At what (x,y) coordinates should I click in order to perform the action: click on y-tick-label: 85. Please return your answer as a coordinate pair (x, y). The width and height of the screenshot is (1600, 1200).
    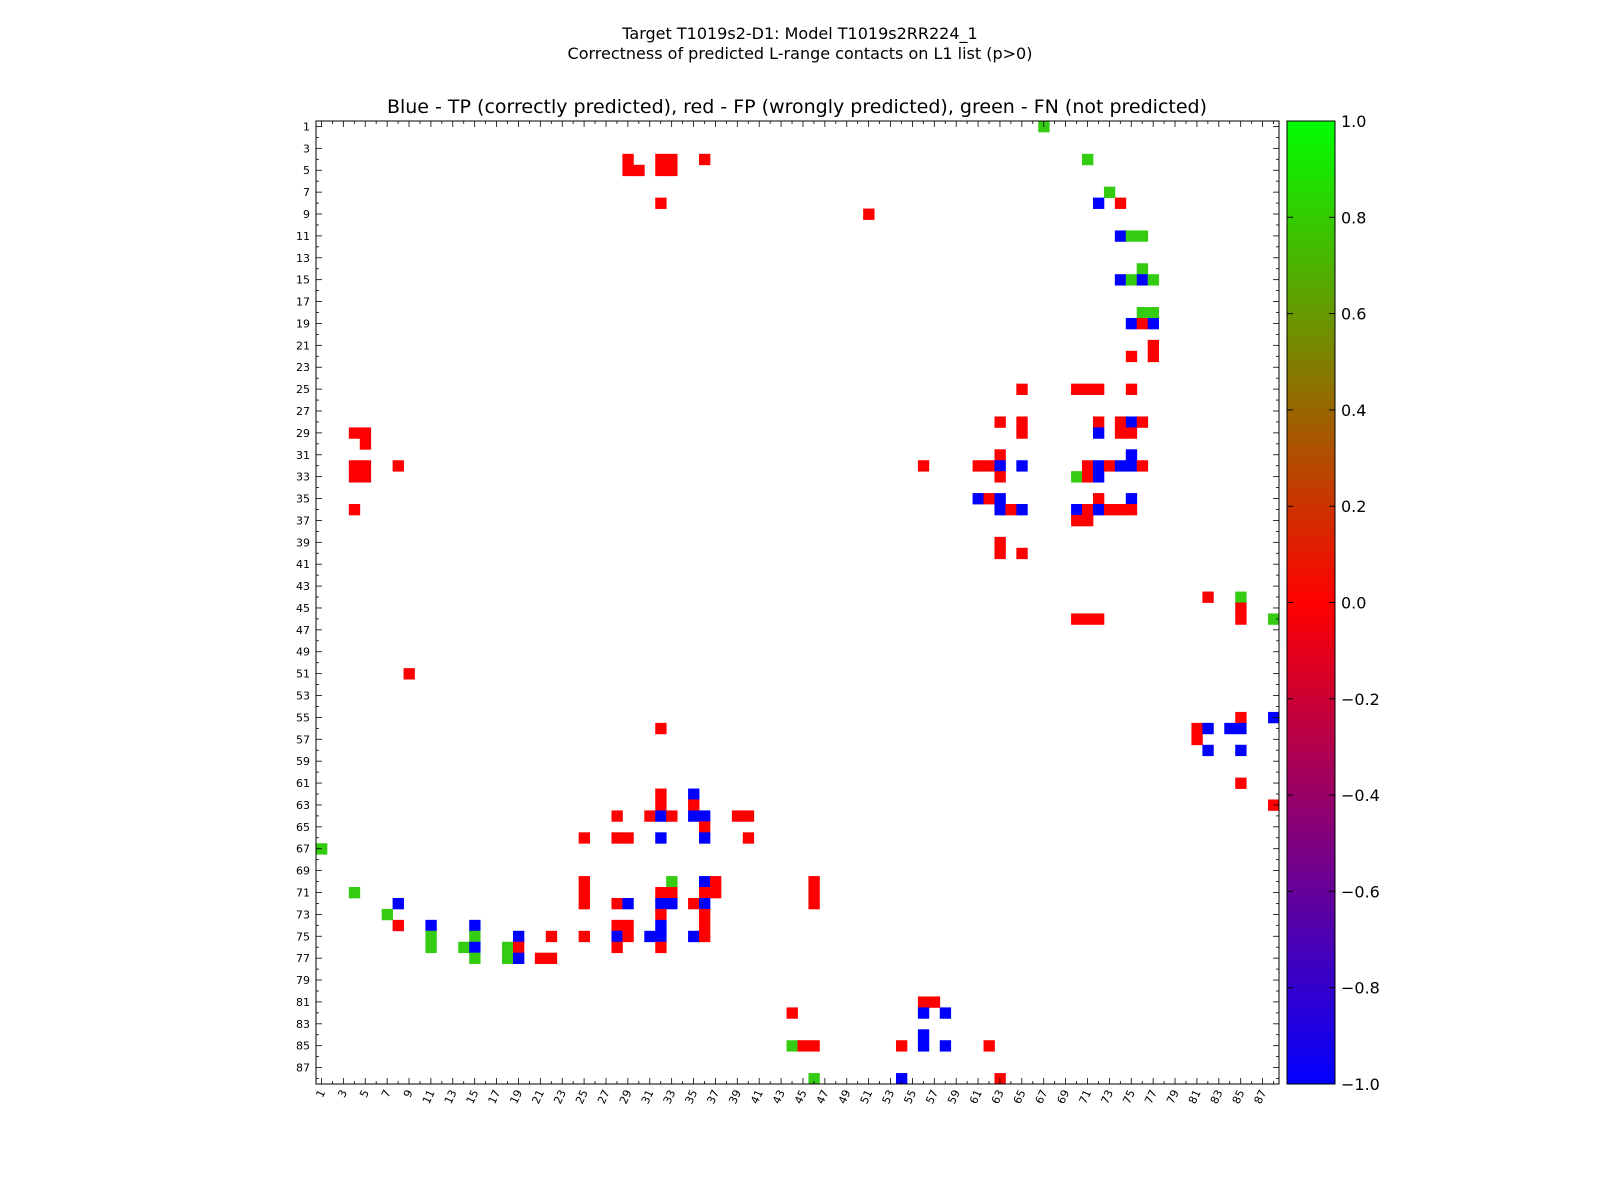
    Looking at the image, I should click on (303, 1046).